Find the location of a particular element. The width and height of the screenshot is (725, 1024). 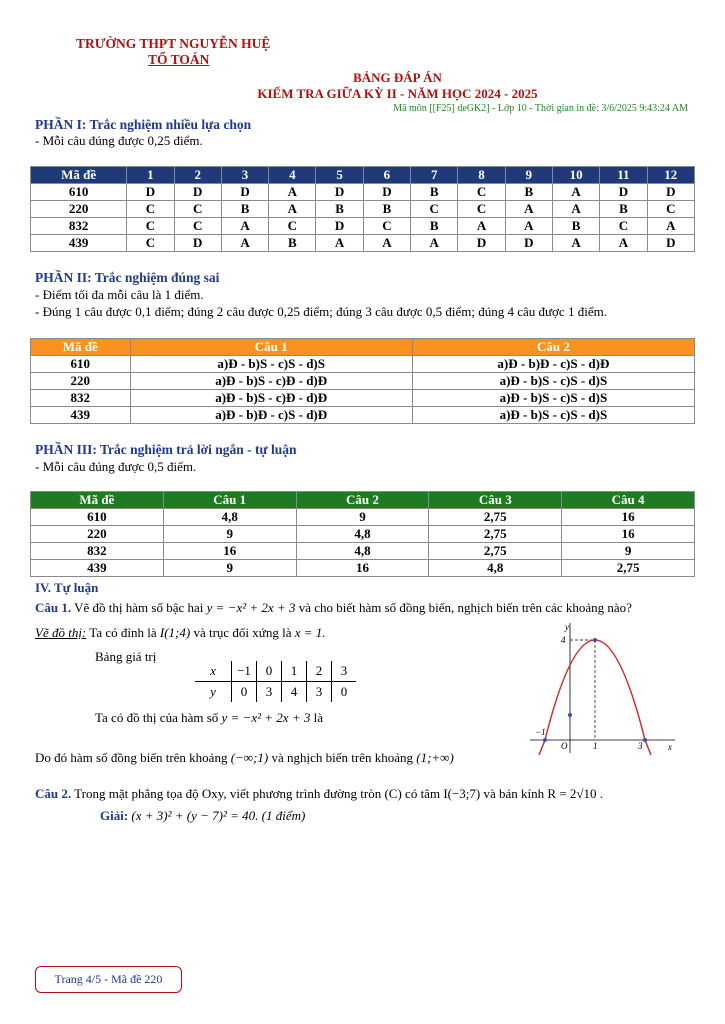

school: TRƯỜNG THPT NGUYỄN HUỆ is located at coordinates (173, 43).